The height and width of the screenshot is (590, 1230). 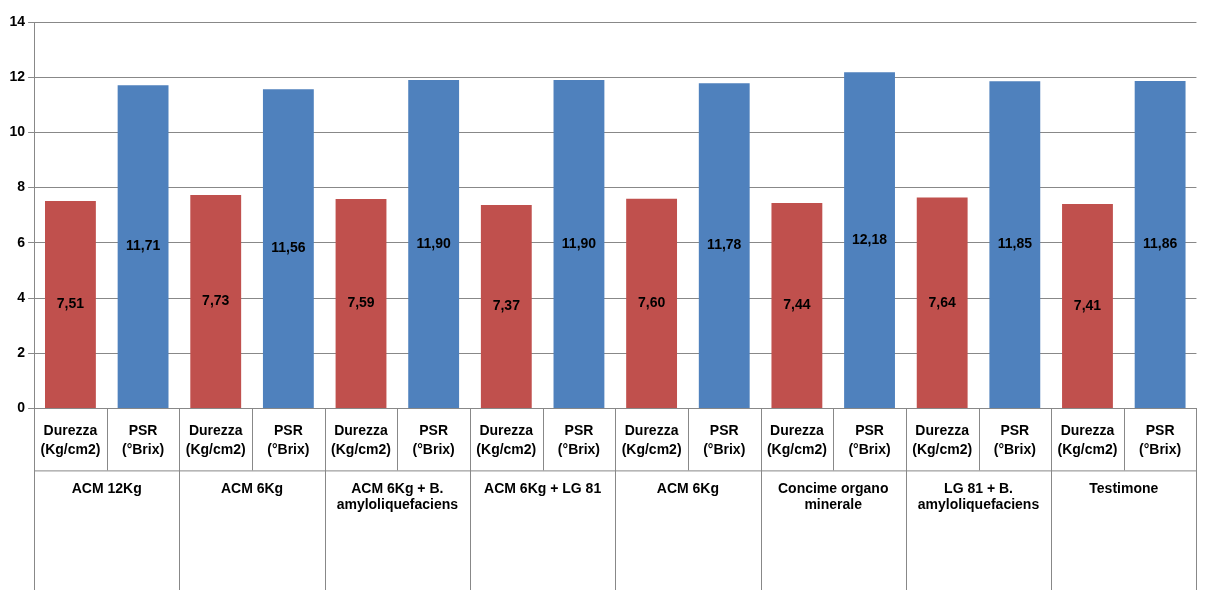 I want to click on series-label: PSR (°Brix), so click(x=143, y=440).